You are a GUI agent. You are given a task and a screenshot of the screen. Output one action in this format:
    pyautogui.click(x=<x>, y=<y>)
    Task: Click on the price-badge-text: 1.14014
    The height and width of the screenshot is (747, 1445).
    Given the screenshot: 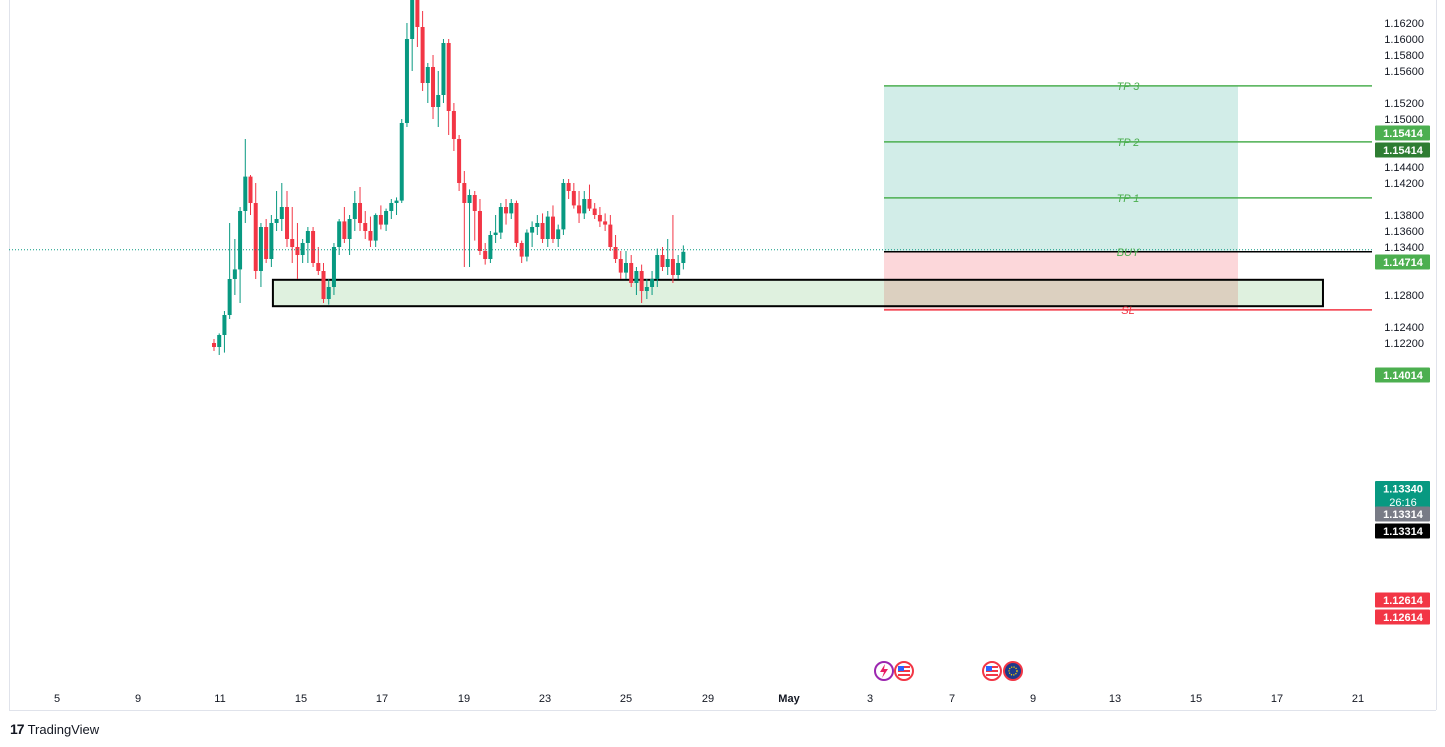 What is the action you would take?
    pyautogui.click(x=1403, y=376)
    